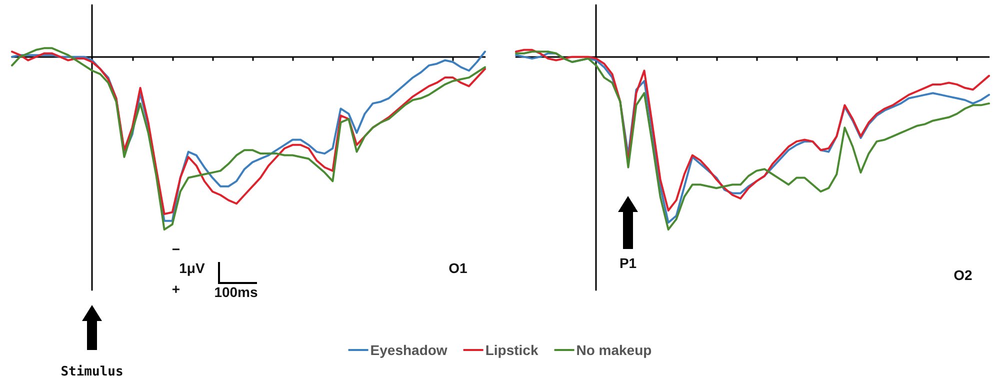 The image size is (1000, 385). I want to click on legend-label: No makeup, so click(614, 350).